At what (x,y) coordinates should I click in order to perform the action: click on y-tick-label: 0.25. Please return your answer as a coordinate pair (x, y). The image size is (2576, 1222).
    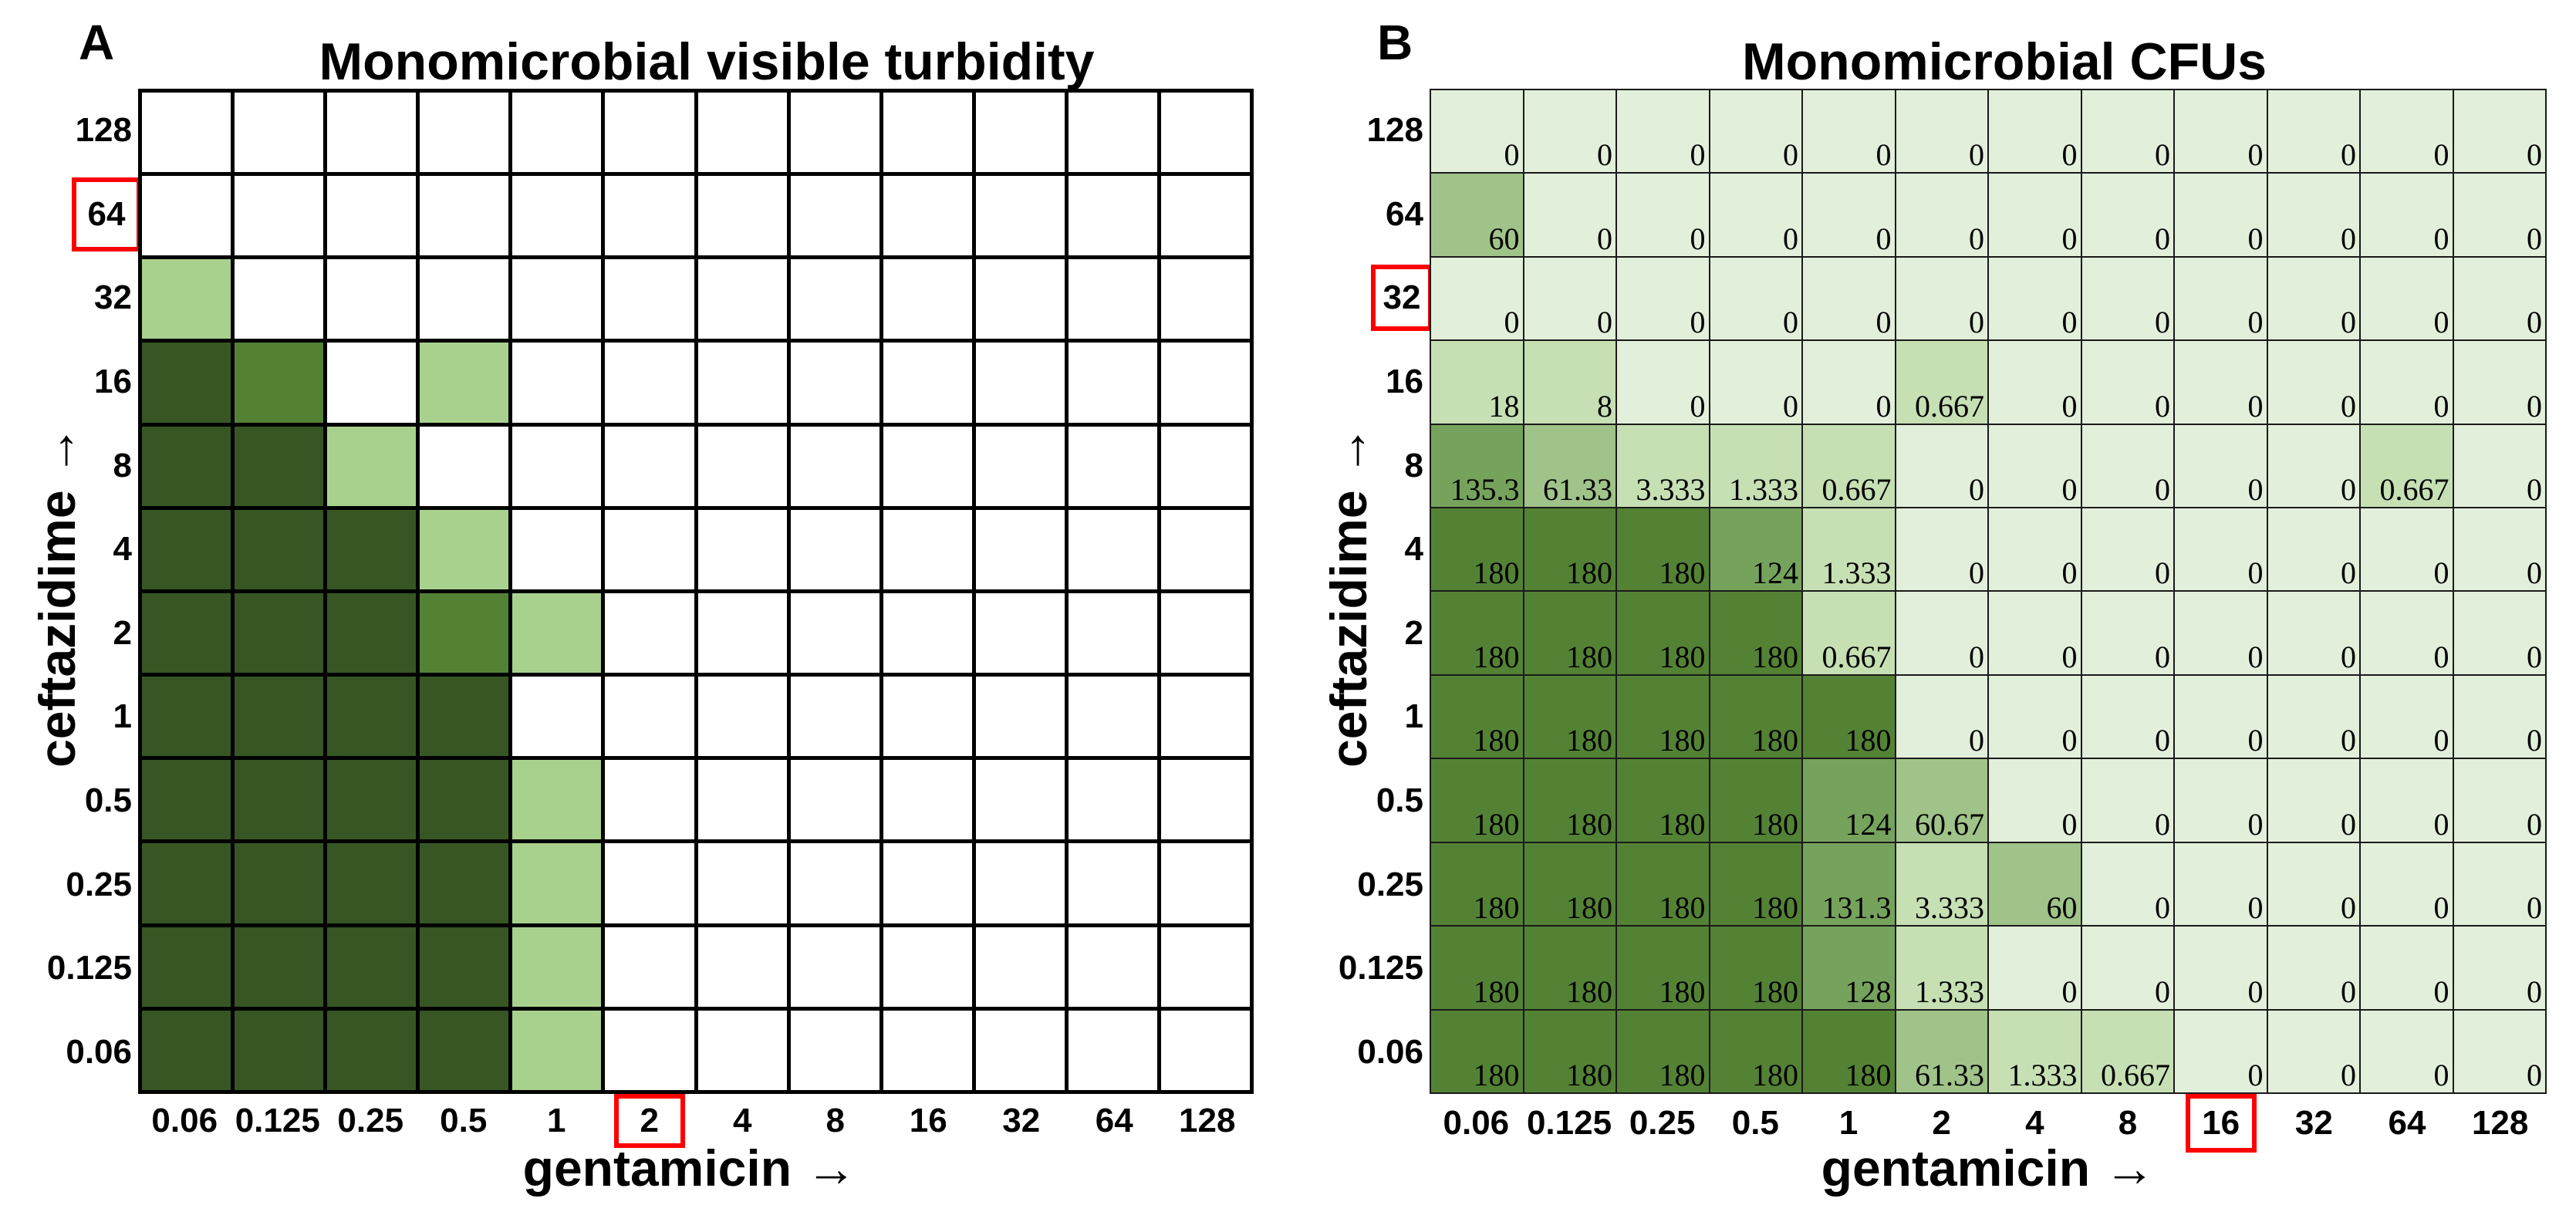
    Looking at the image, I should click on (99, 884).